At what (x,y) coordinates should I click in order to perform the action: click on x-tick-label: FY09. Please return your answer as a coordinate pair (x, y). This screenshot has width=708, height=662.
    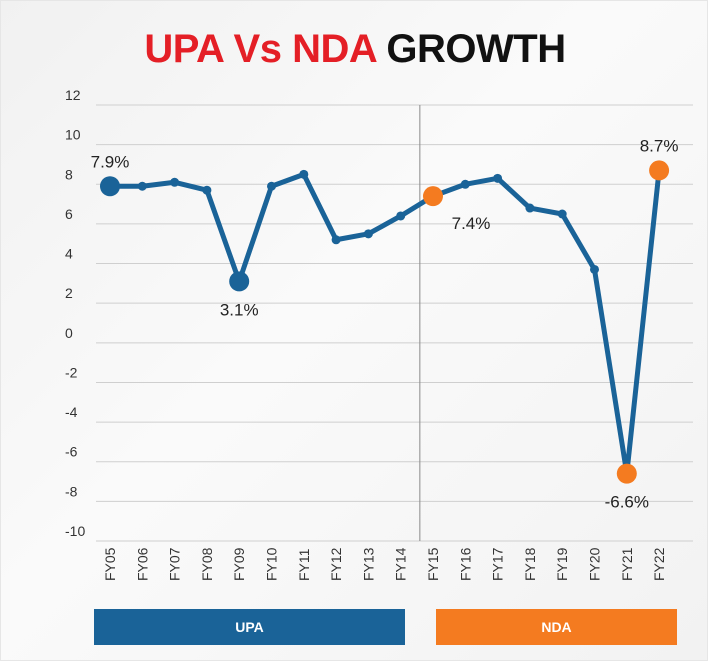
    Looking at the image, I should click on (239, 564).